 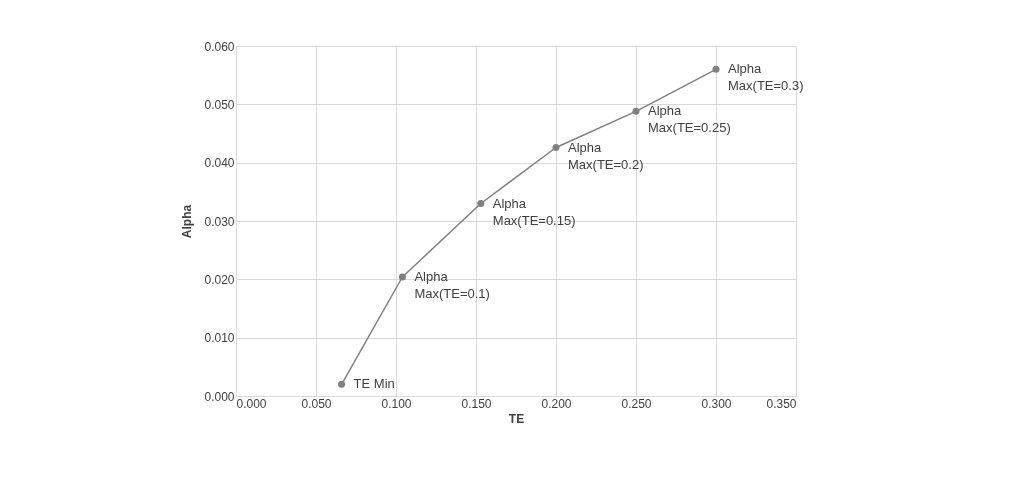 What do you see at coordinates (534, 211) in the screenshot?
I see `annotation: Alpha Max(TE=0.15)` at bounding box center [534, 211].